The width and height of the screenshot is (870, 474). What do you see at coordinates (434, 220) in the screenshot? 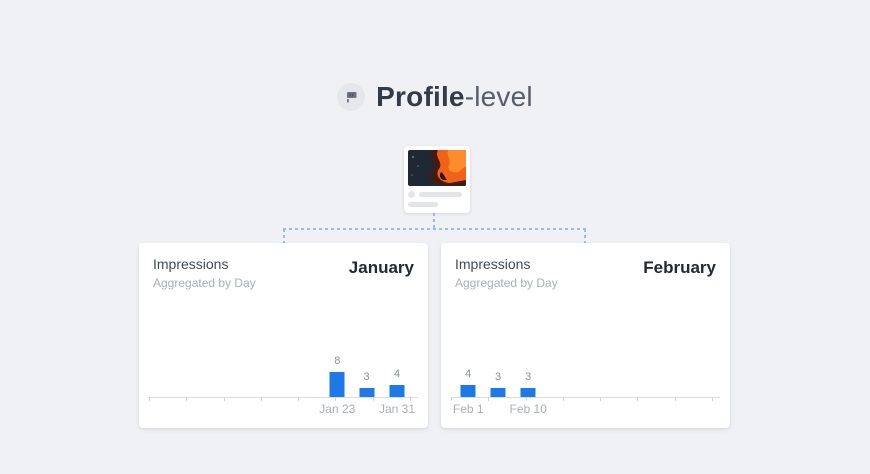
I see `connector-vertical-top` at bounding box center [434, 220].